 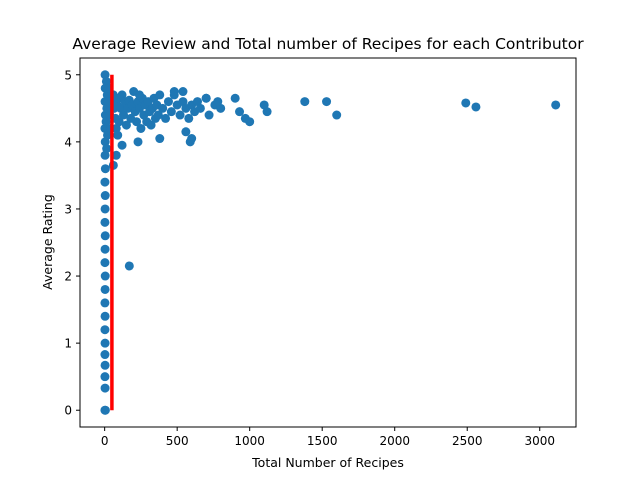 I want to click on y-tick-label: 2, so click(x=68, y=277).